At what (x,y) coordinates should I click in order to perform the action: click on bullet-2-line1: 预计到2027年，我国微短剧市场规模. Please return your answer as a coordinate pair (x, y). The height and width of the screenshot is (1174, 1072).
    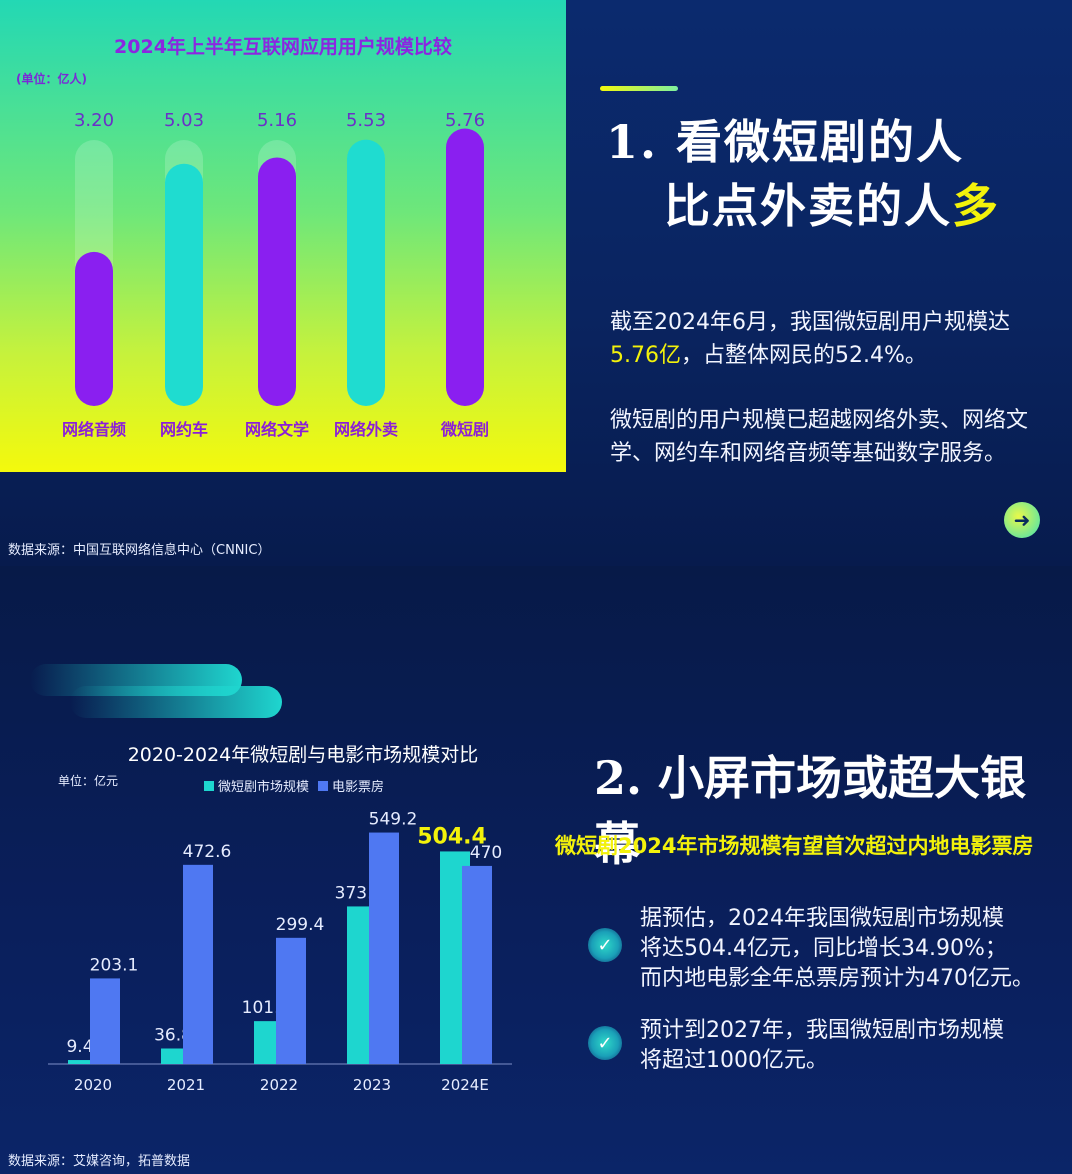
    Looking at the image, I should click on (822, 1030).